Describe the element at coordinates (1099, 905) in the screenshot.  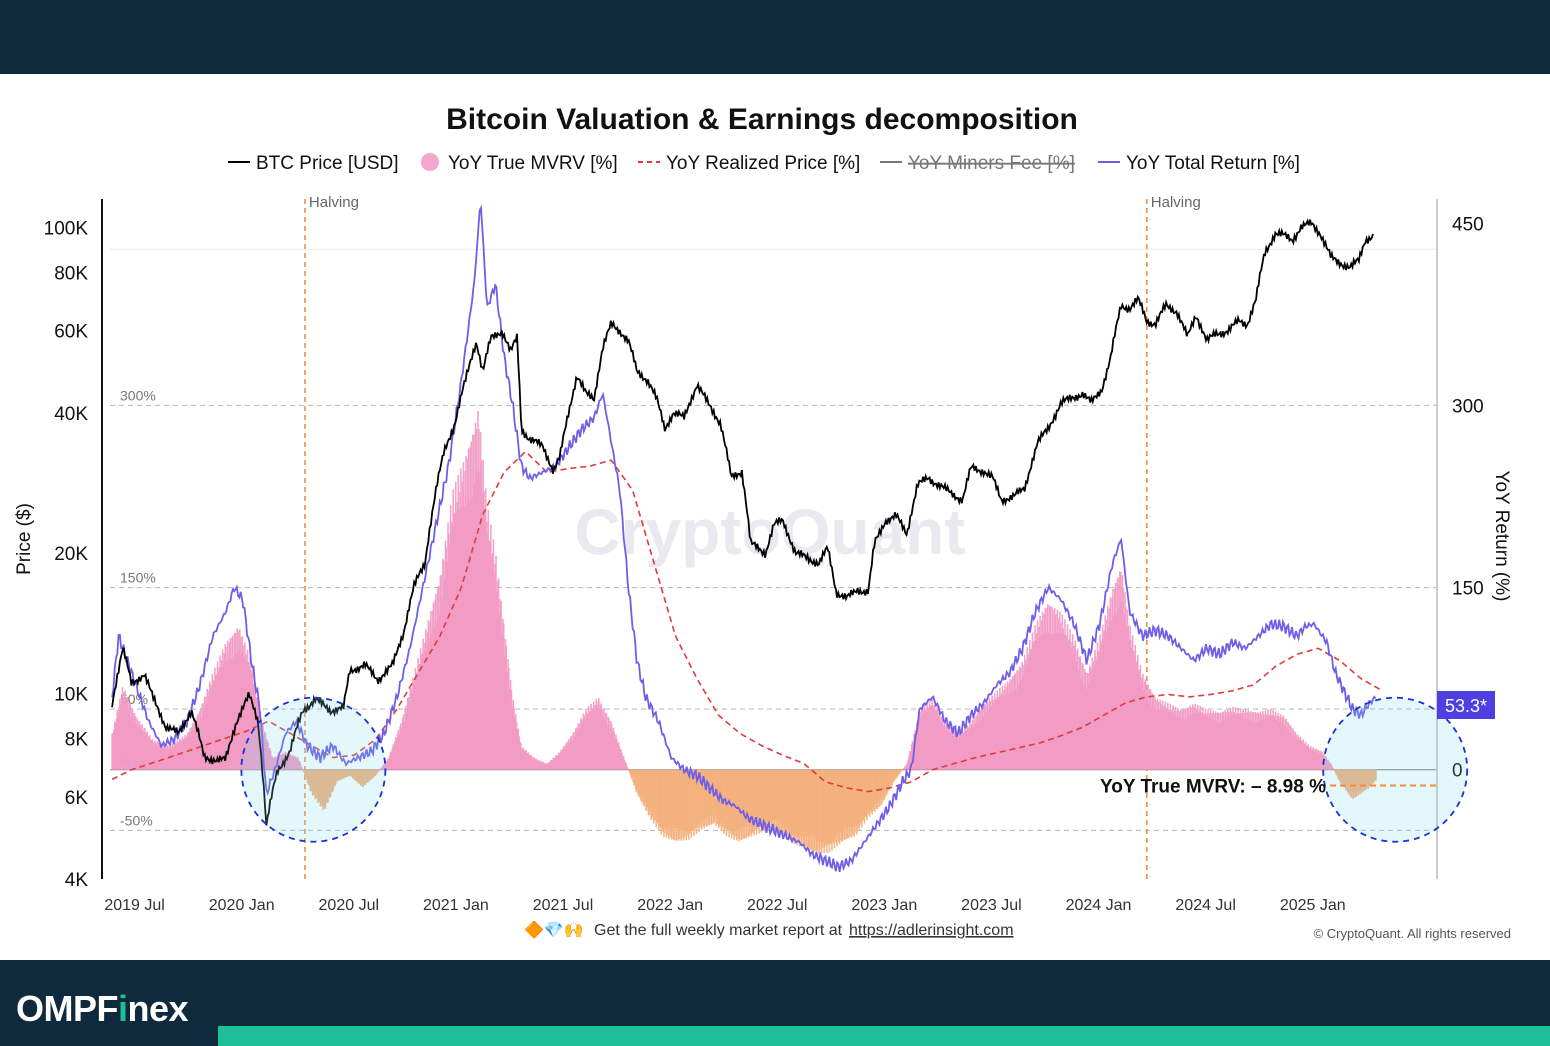
I see `x-tick-9: 2024 Jan` at that location.